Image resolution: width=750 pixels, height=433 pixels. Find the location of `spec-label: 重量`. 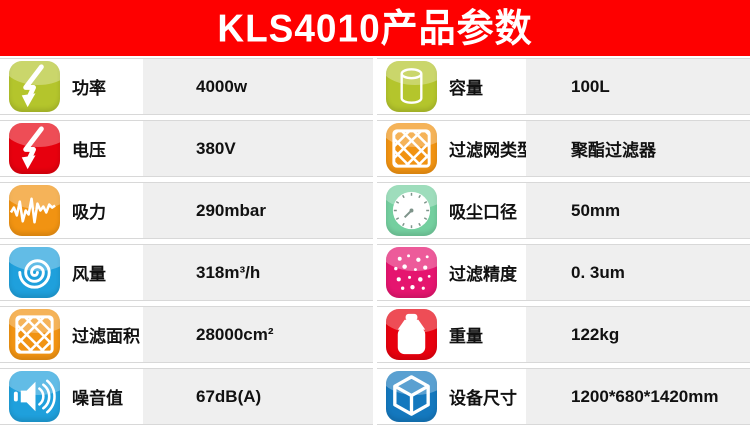

spec-label: 重量 is located at coordinates (466, 336).